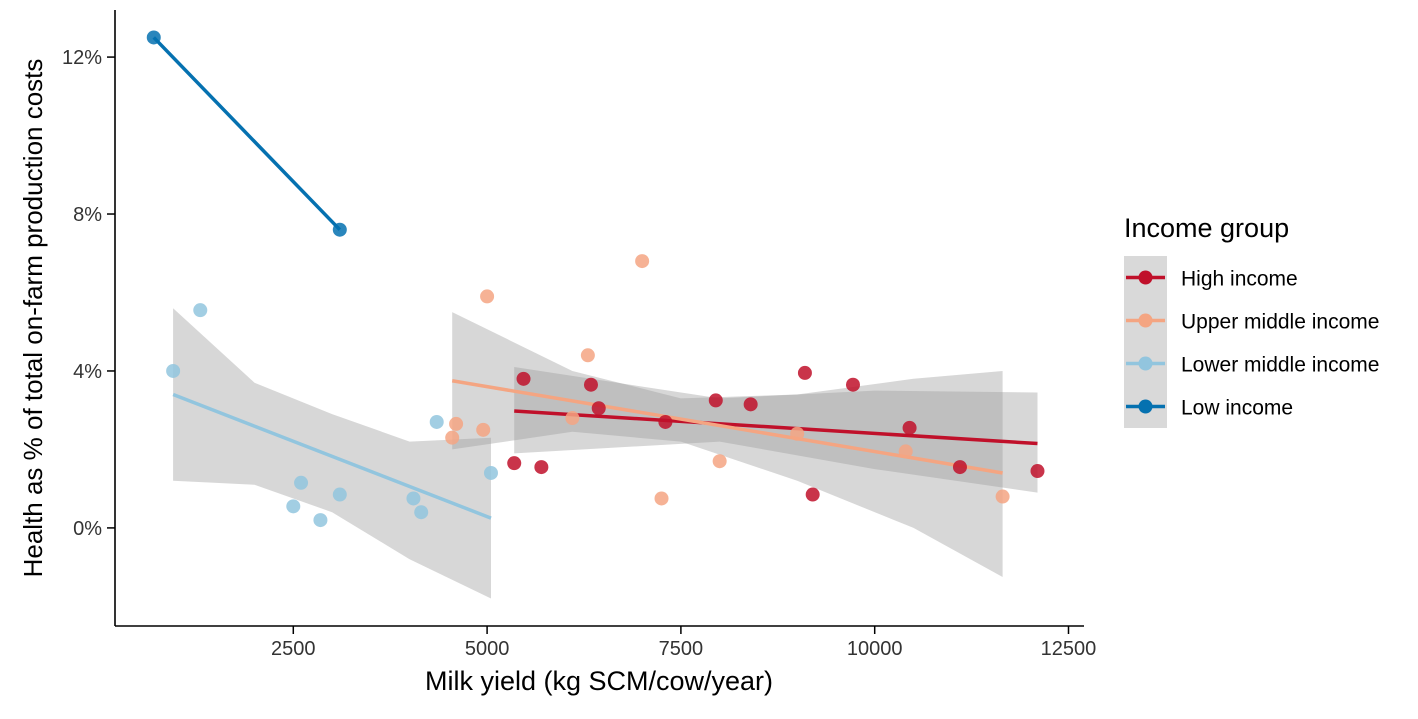 The height and width of the screenshot is (719, 1418). Describe the element at coordinates (1145, 320) in the screenshot. I see `legend-key-point-upper-middle-income` at that location.